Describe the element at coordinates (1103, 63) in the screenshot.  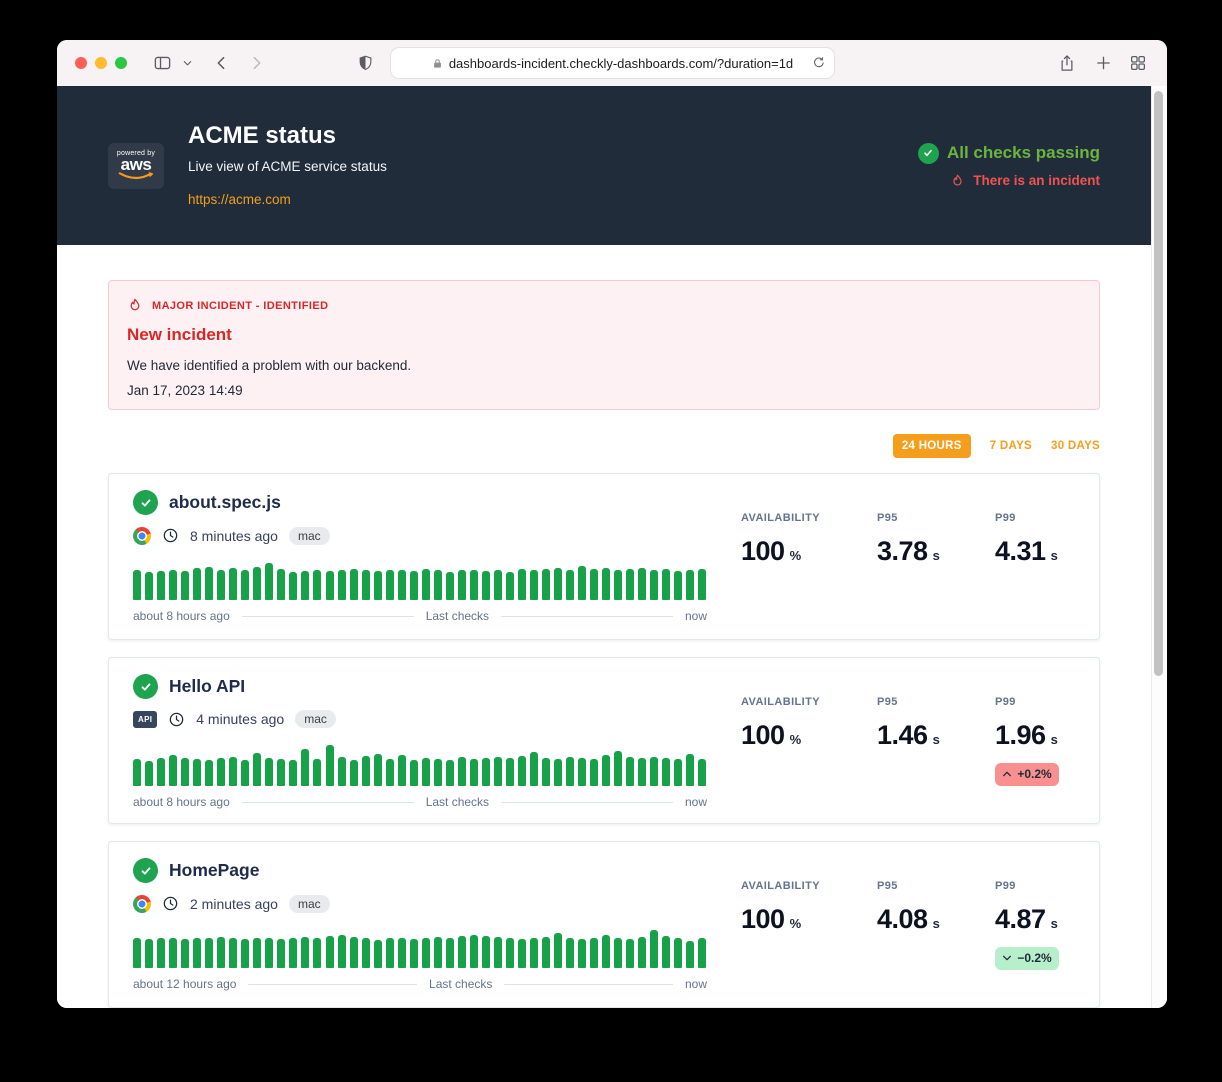
I see `new-tab-button` at that location.